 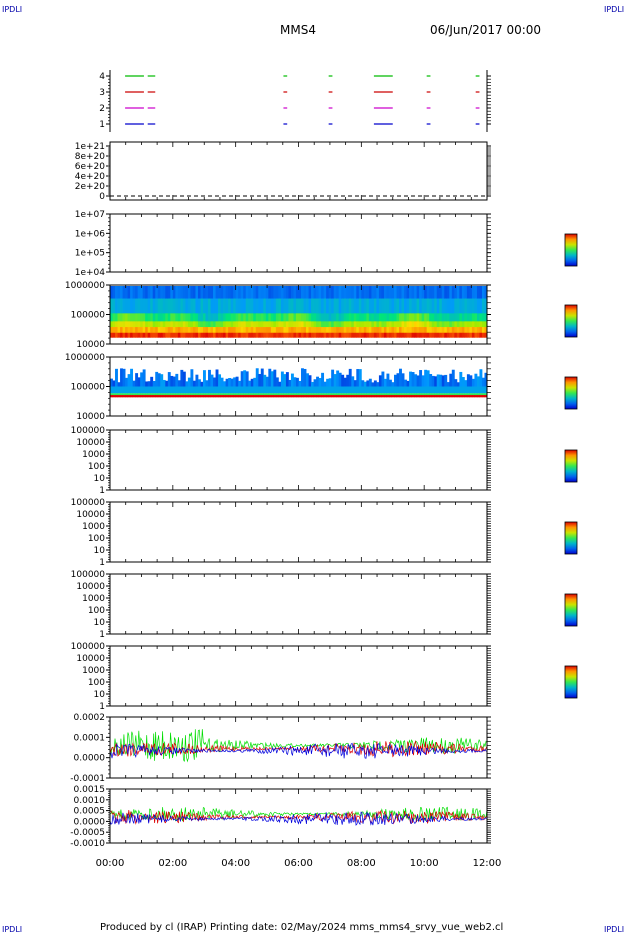 I want to click on y-tick-label: 1000, so click(x=93, y=455).